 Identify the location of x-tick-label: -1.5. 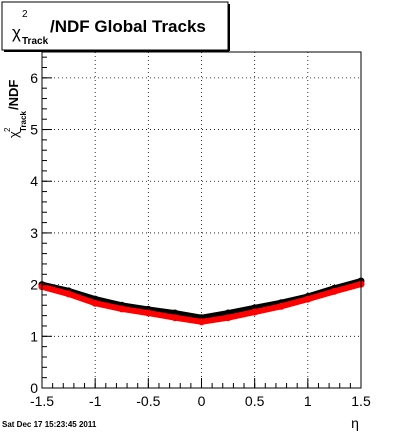
(42, 401).